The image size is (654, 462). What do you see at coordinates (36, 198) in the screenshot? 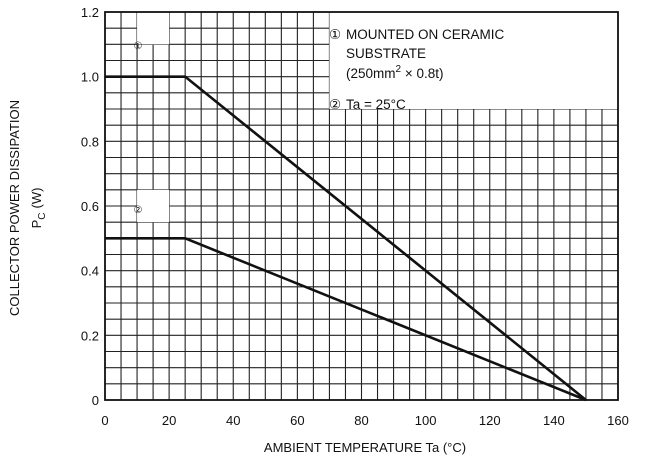
I see `y-axis-unit: (W)` at bounding box center [36, 198].